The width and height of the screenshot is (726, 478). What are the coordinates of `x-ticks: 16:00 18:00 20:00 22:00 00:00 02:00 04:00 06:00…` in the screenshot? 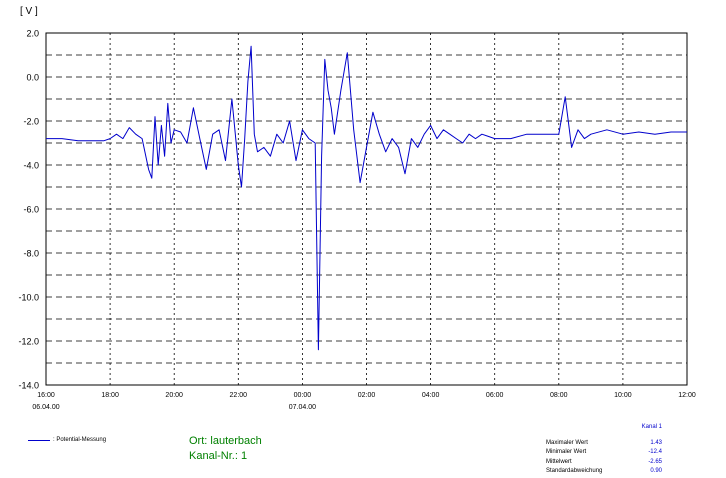 It's located at (366, 395).